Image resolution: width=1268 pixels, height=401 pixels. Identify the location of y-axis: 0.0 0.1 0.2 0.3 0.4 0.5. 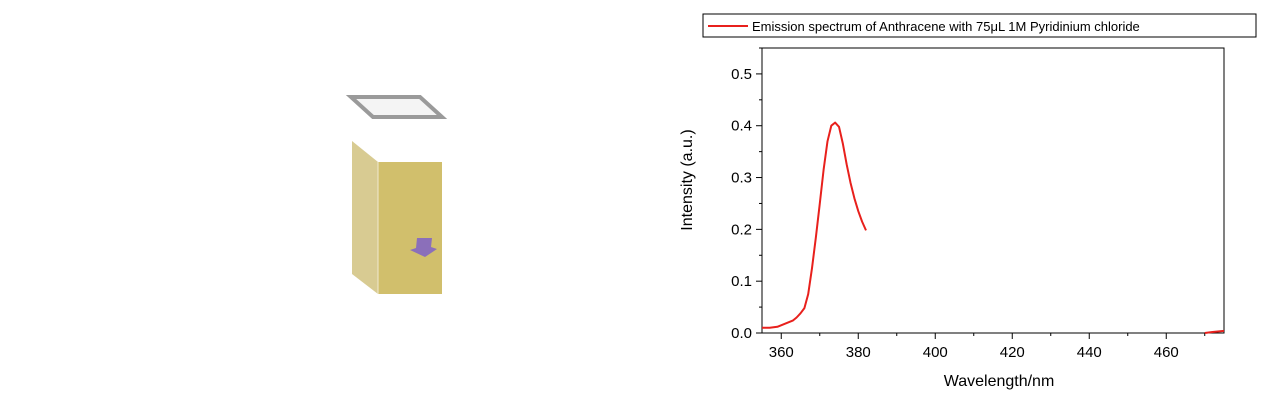
(746, 194).